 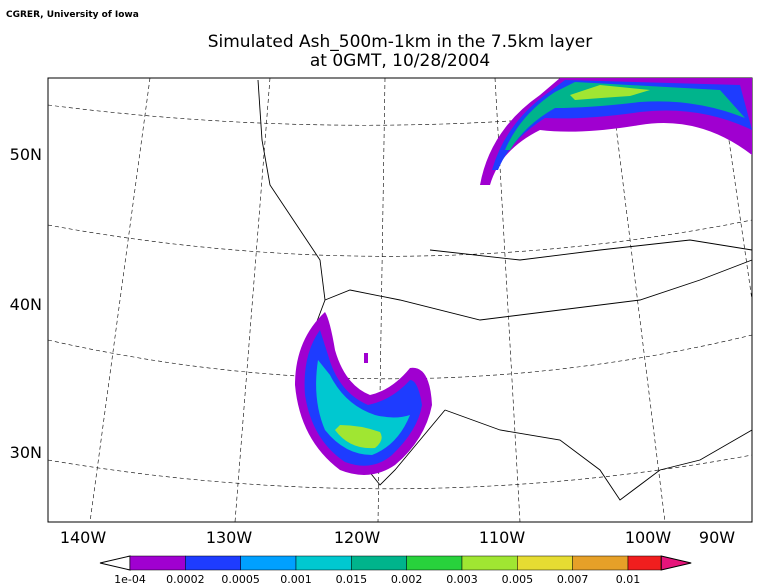 I want to click on lon-labels: 140W 130W 120W 110W 100W 90W, so click(x=397, y=537).